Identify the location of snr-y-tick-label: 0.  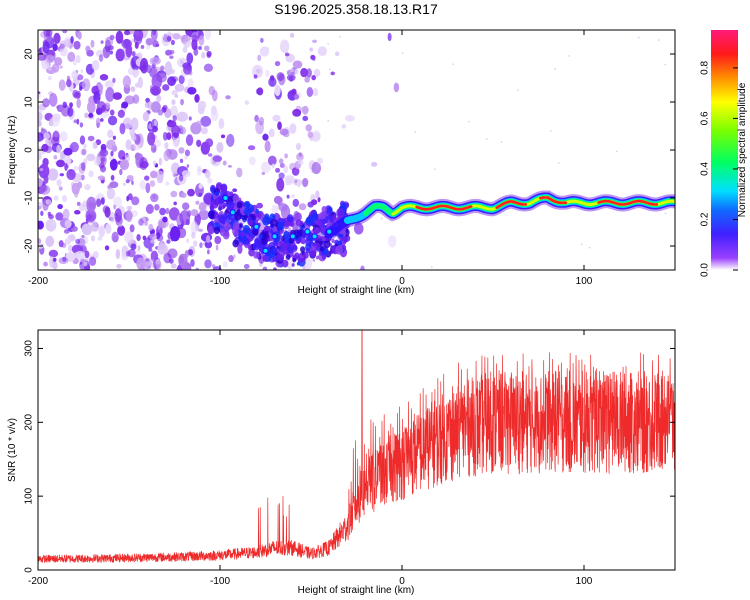
(29, 570).